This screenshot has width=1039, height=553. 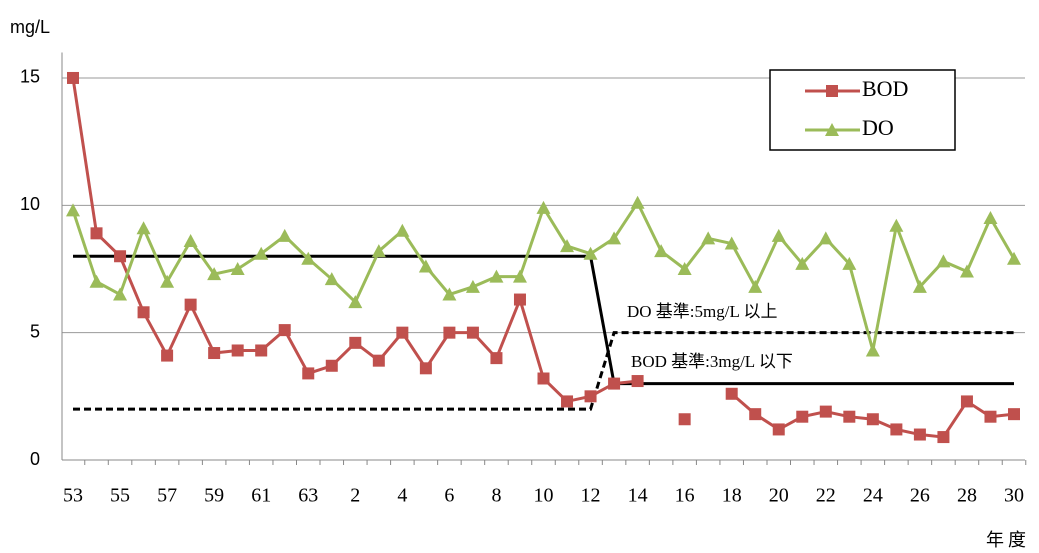 I want to click on x-tick-label: 28, so click(x=967, y=496).